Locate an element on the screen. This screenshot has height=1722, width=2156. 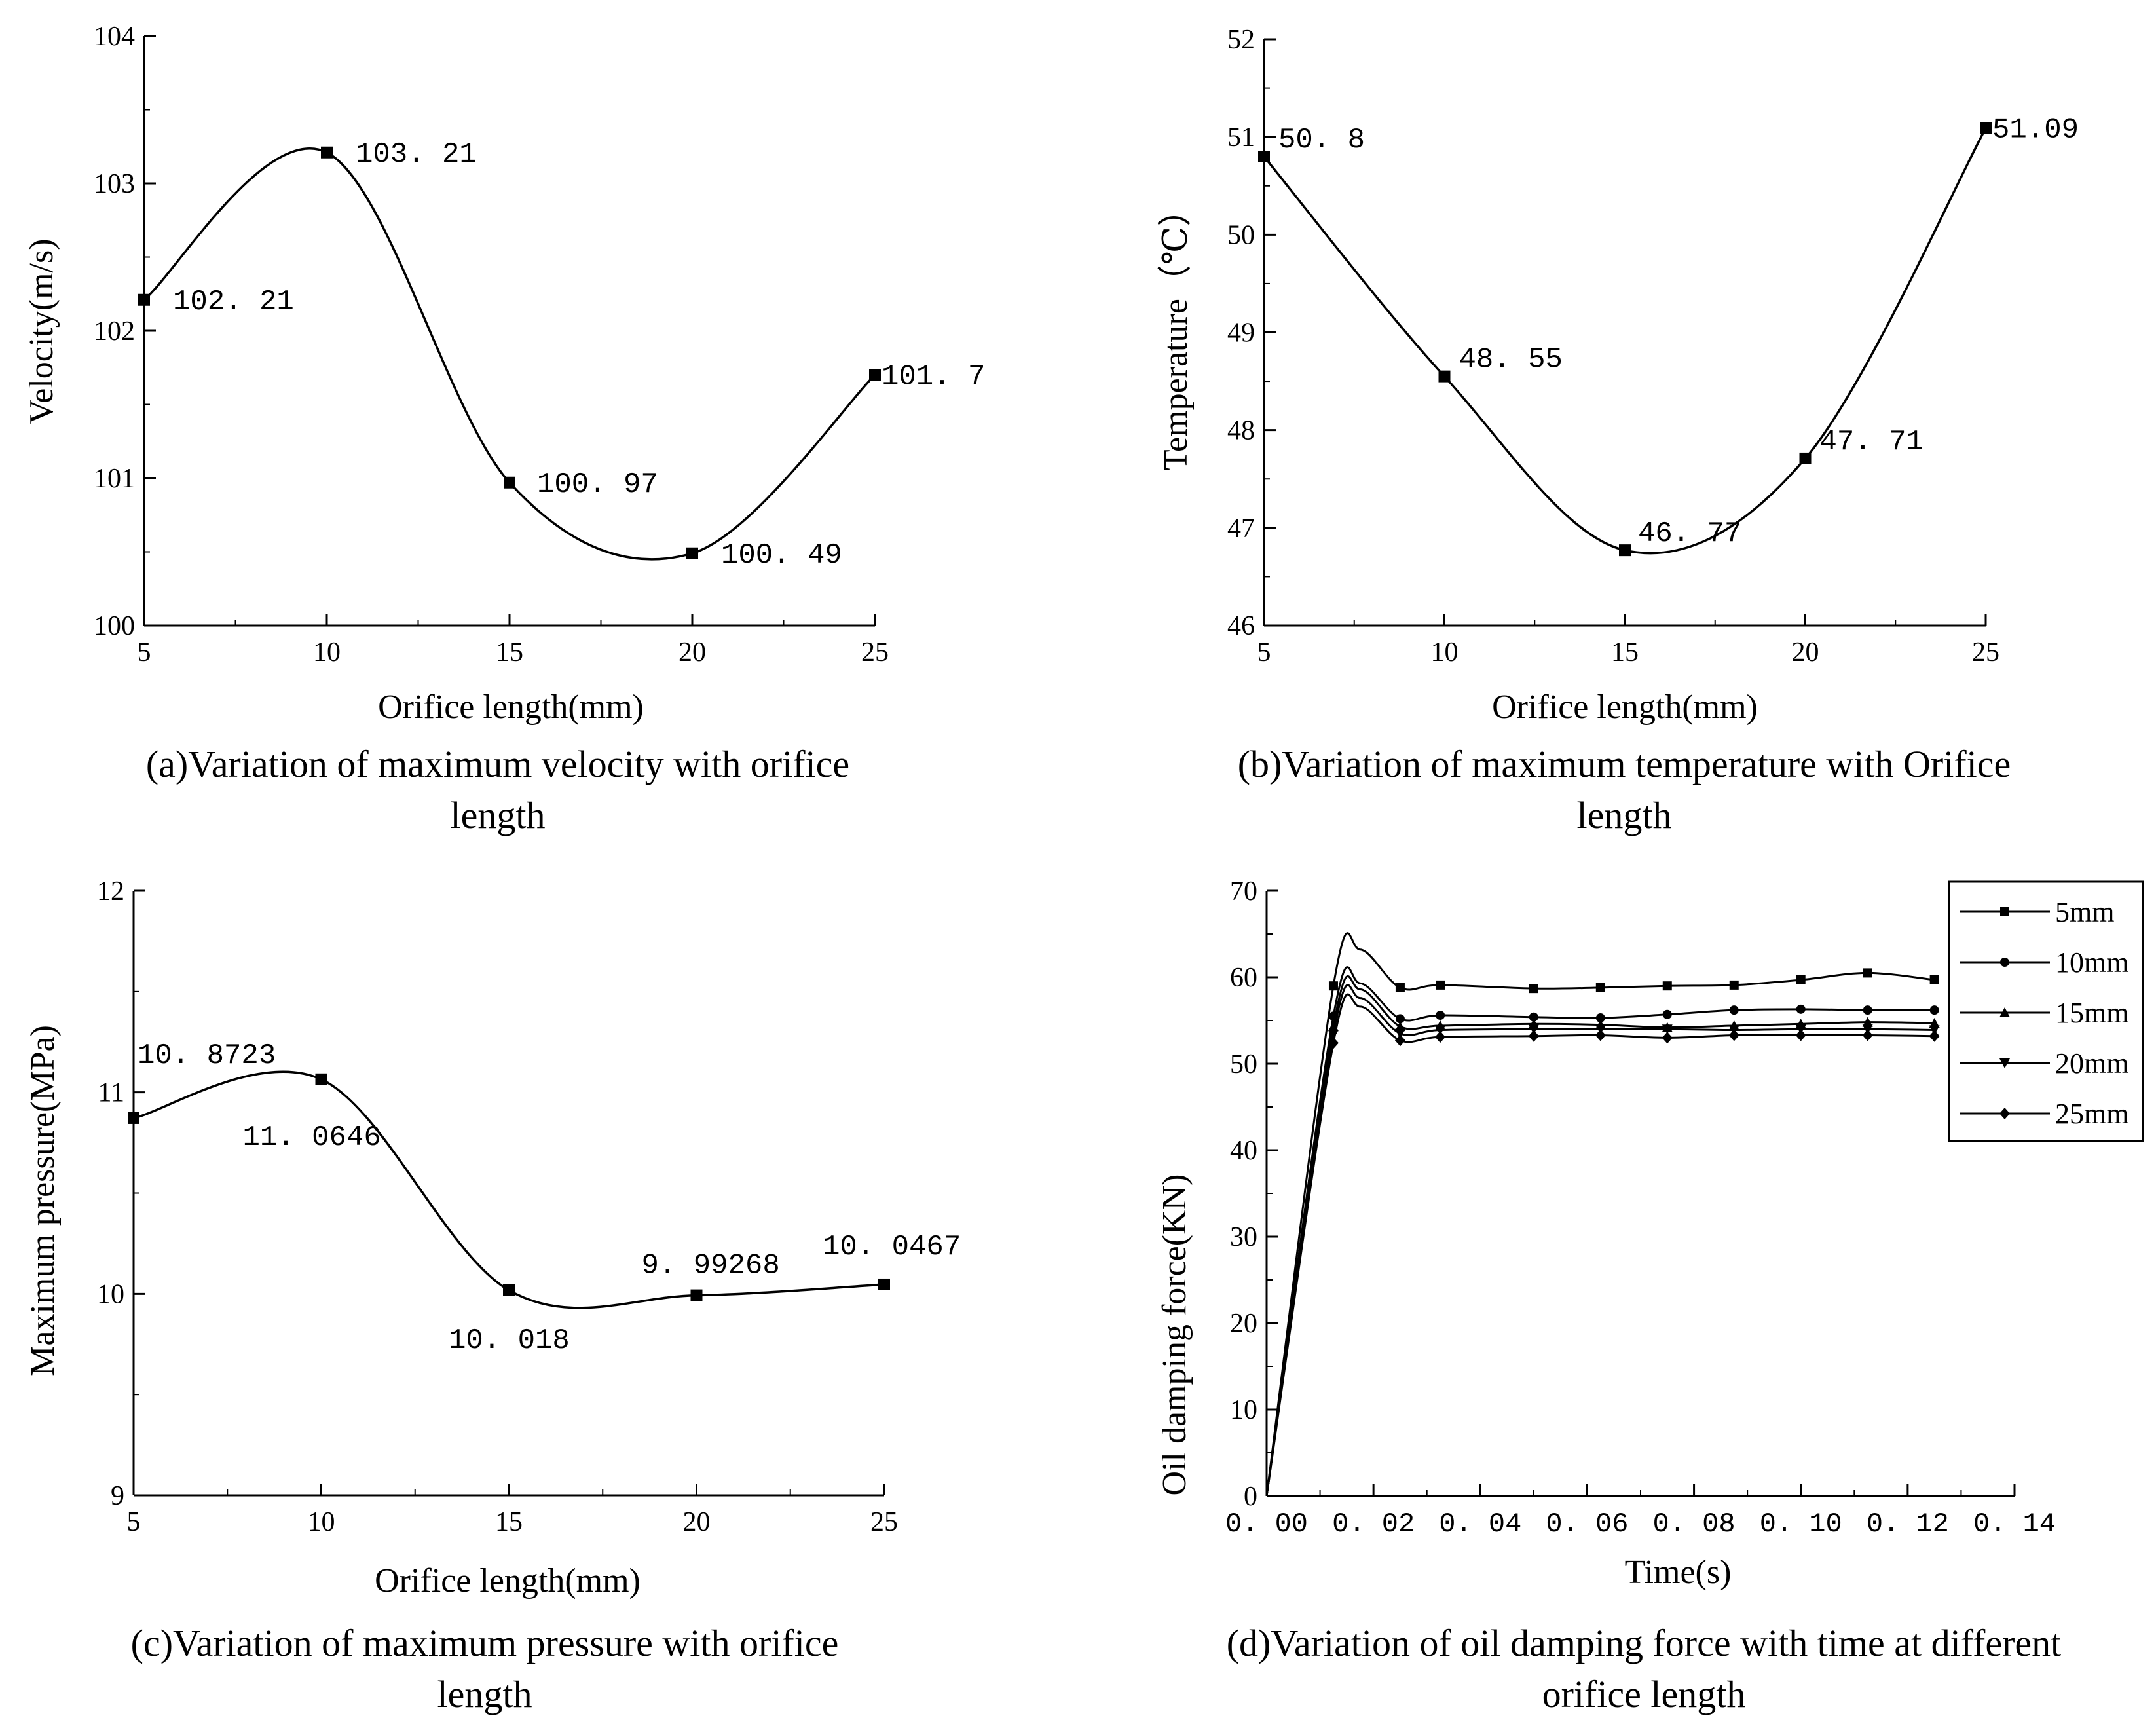
chart-d-ytick-label: 40 is located at coordinates (1243, 1151).